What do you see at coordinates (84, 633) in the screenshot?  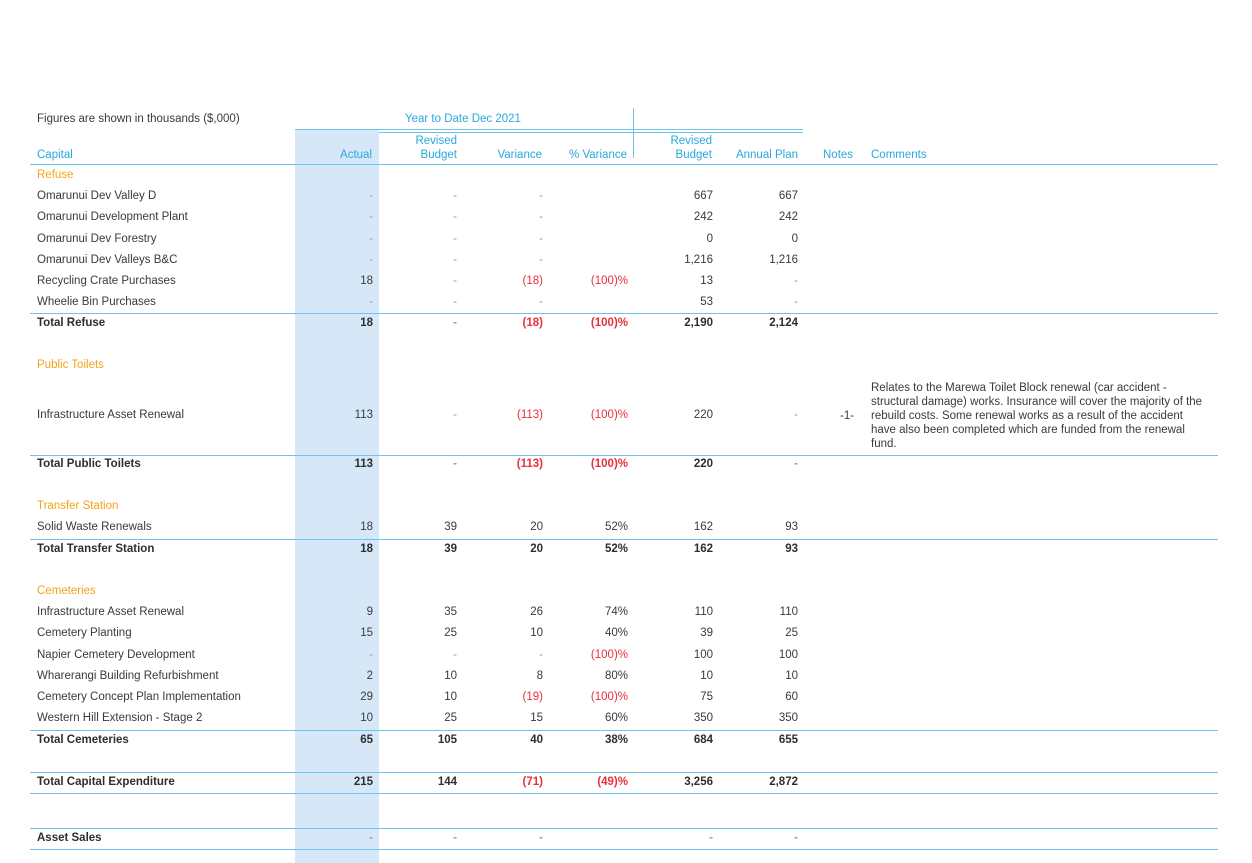 I see `row-label: Cemetery Planting` at bounding box center [84, 633].